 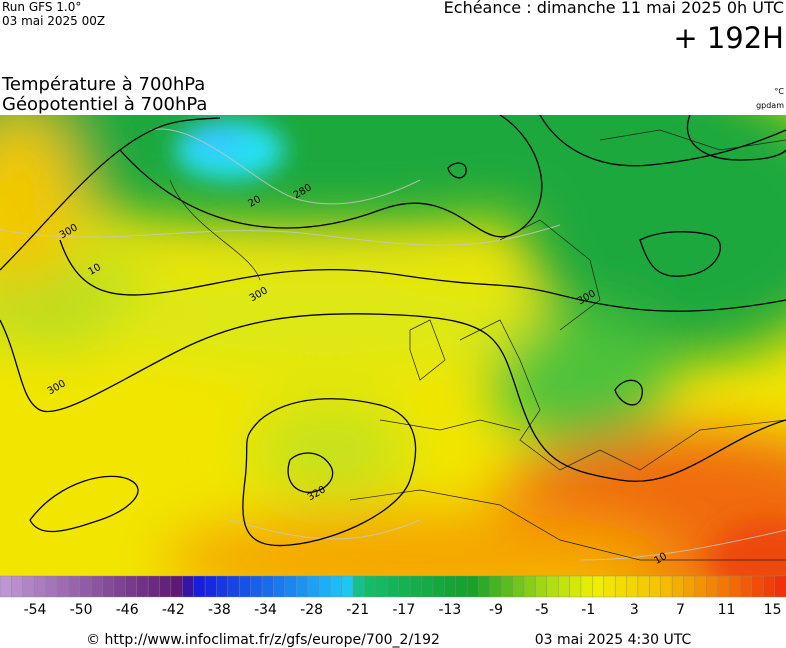 What do you see at coordinates (613, 640) in the screenshot?
I see `issued-time: 03 mai 2025 4:30 UTC` at bounding box center [613, 640].